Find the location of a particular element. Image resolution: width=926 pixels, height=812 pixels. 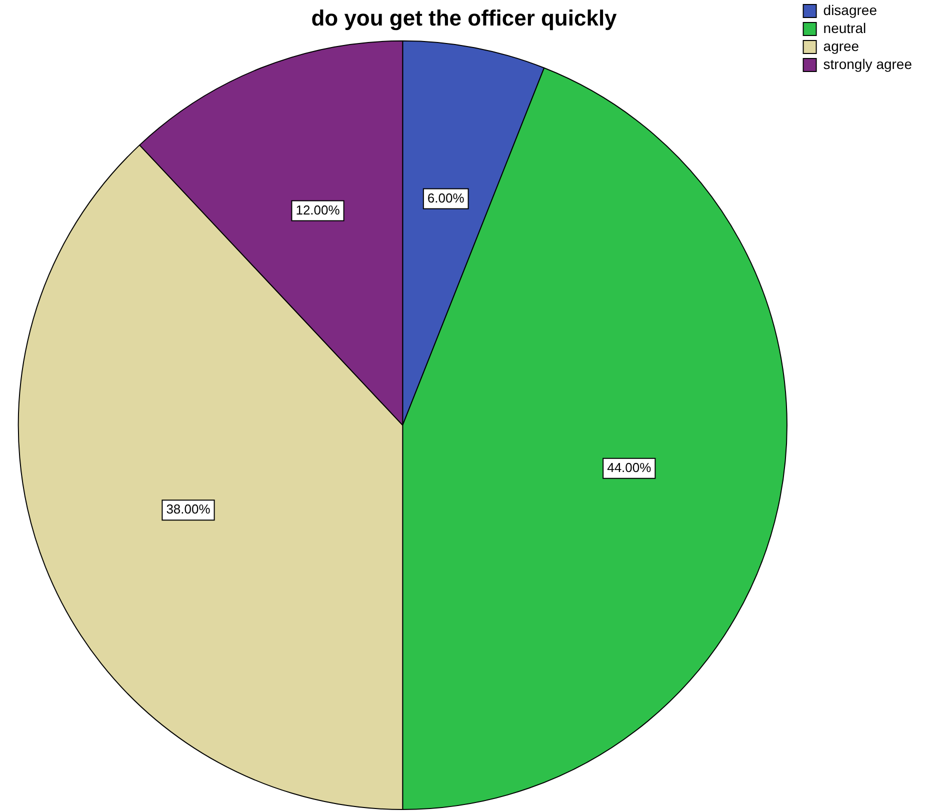

data-label: 44.00% is located at coordinates (629, 467).